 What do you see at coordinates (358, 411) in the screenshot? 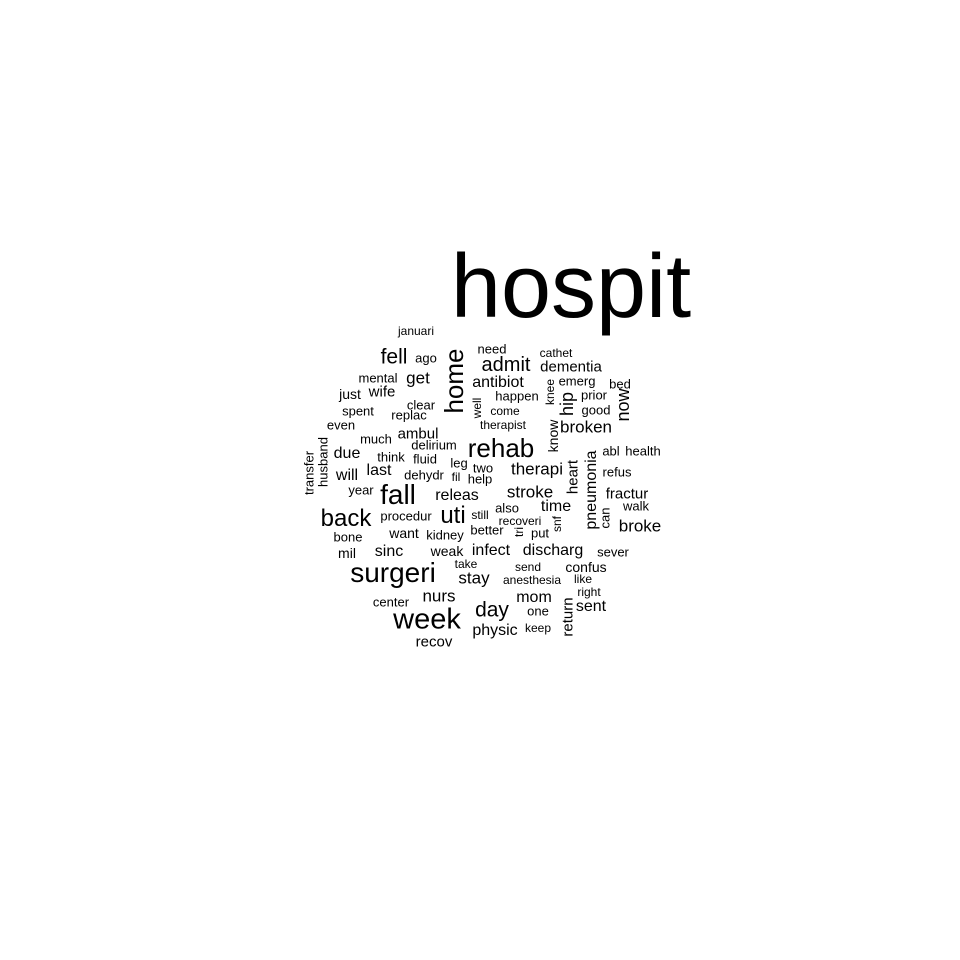
I see `word-spent: spent` at bounding box center [358, 411].